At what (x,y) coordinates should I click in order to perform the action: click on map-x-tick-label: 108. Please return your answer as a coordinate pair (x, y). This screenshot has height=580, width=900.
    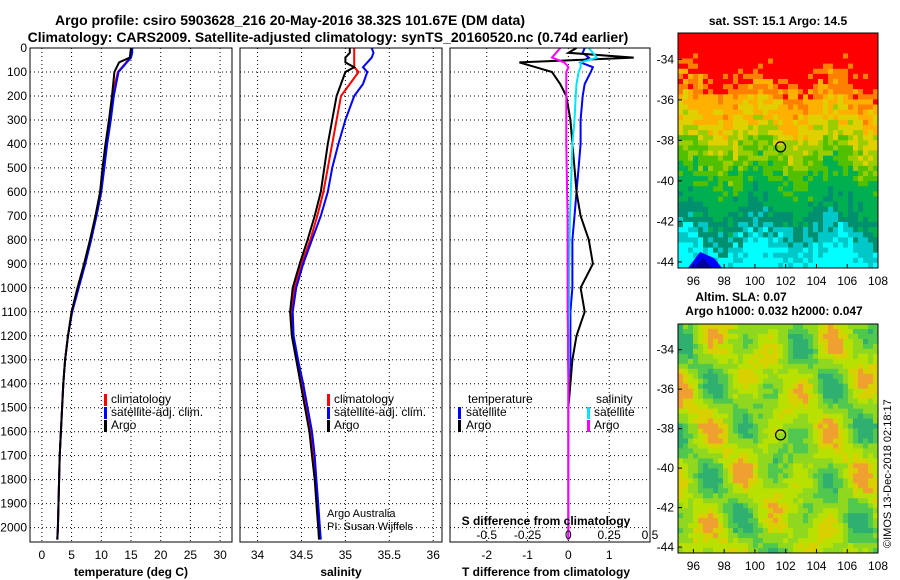
    Looking at the image, I should click on (878, 566).